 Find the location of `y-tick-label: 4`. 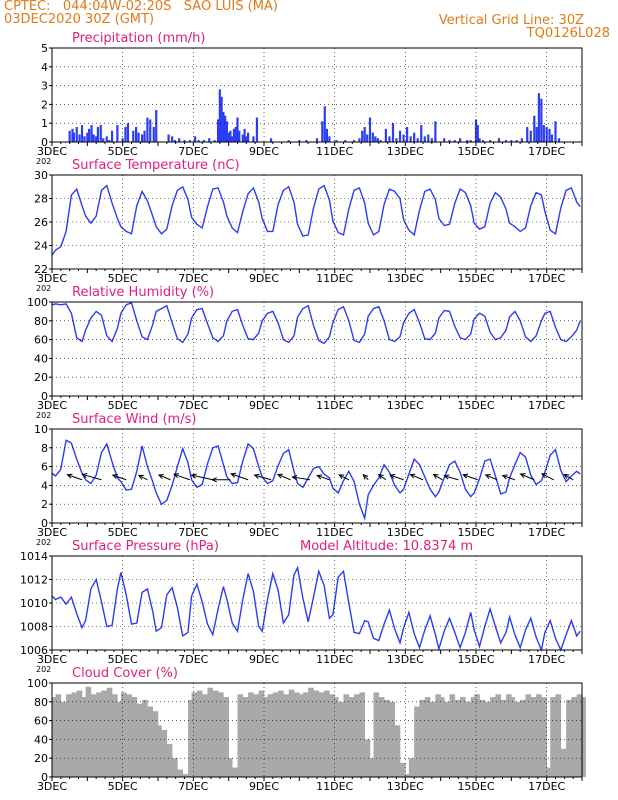

y-tick-label: 4 is located at coordinates (44, 67).